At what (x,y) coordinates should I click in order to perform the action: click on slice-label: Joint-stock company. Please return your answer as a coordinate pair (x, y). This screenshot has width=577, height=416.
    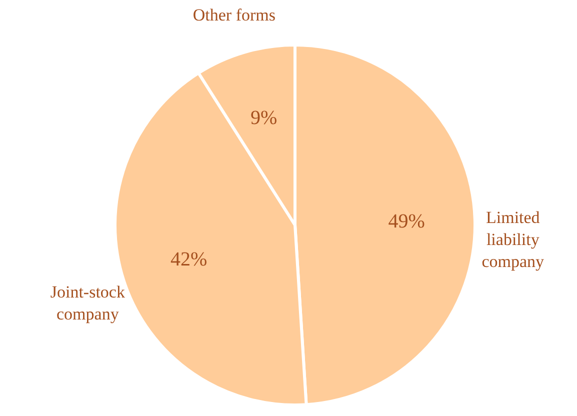
    Looking at the image, I should click on (88, 303).